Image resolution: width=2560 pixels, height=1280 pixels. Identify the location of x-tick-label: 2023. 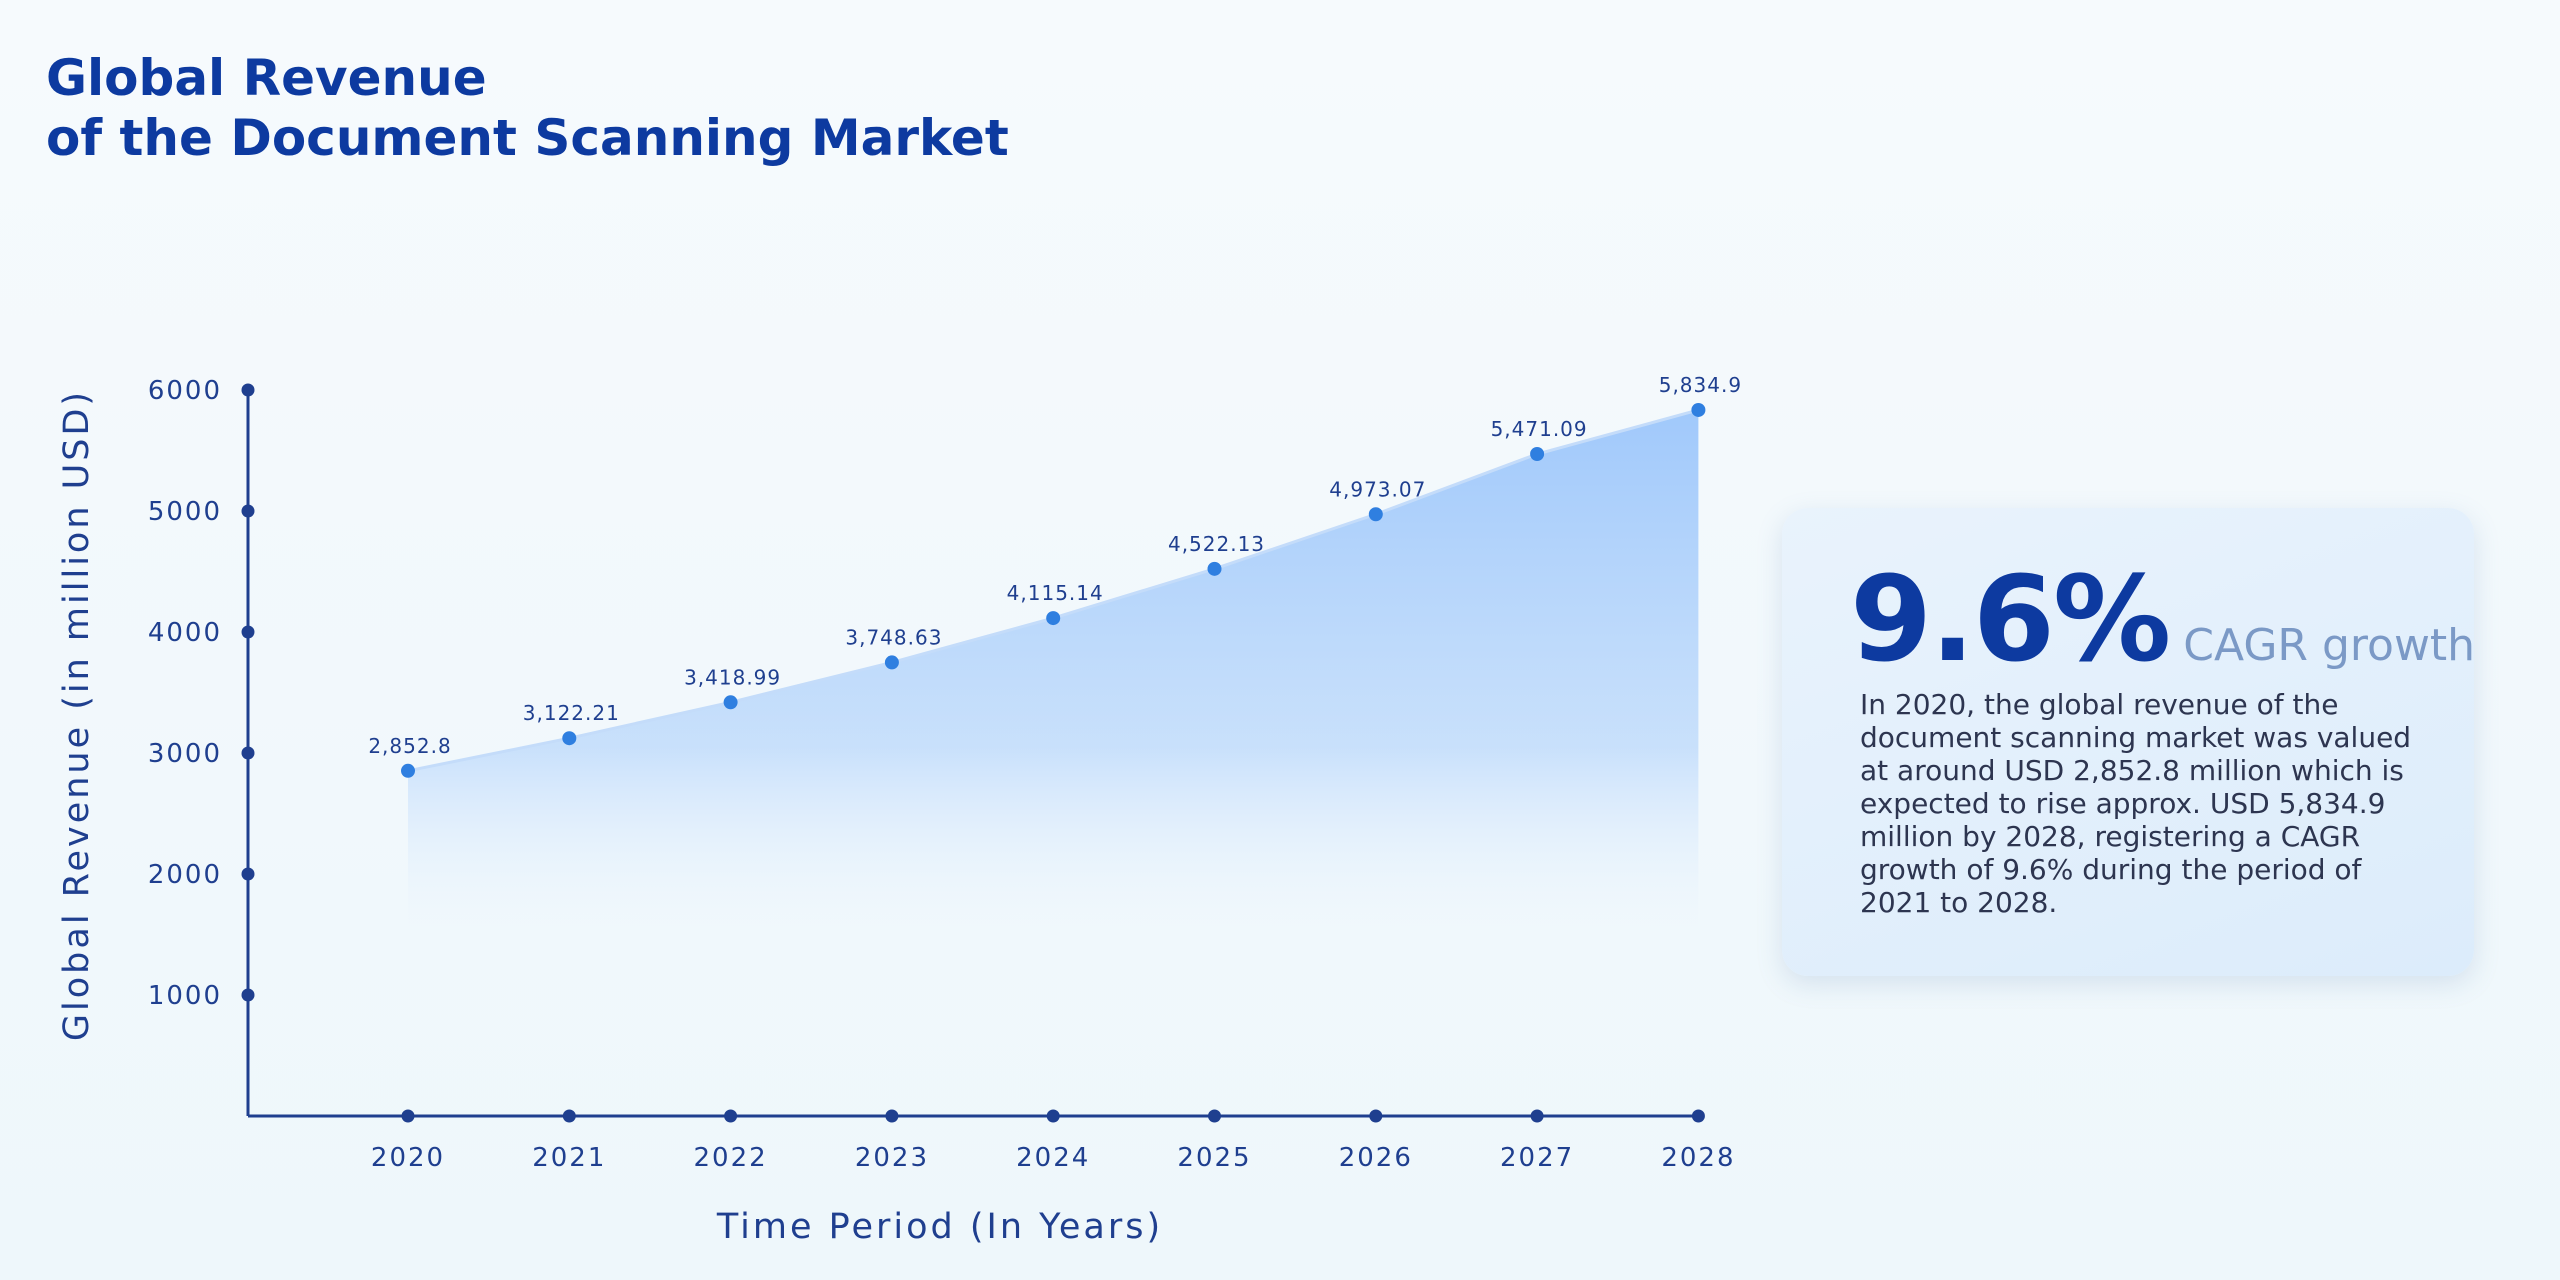
(892, 1158).